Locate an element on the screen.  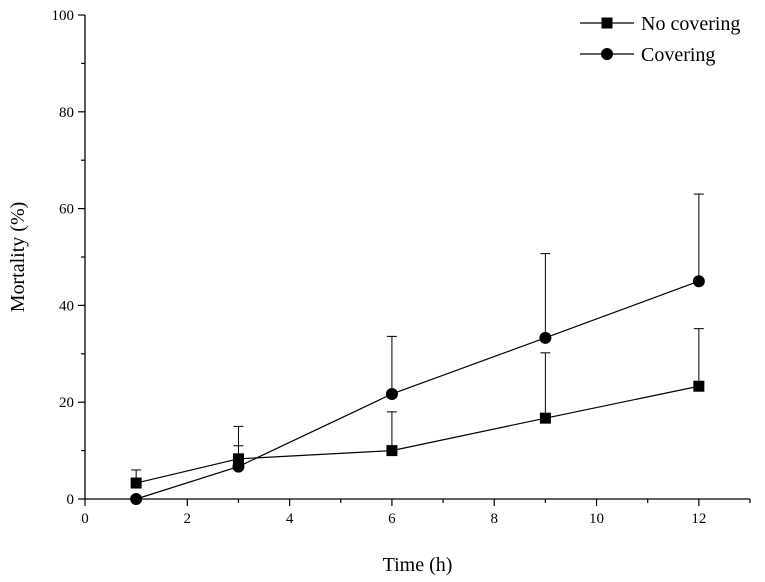
x-axis-title: Time (h) is located at coordinates (418, 565).